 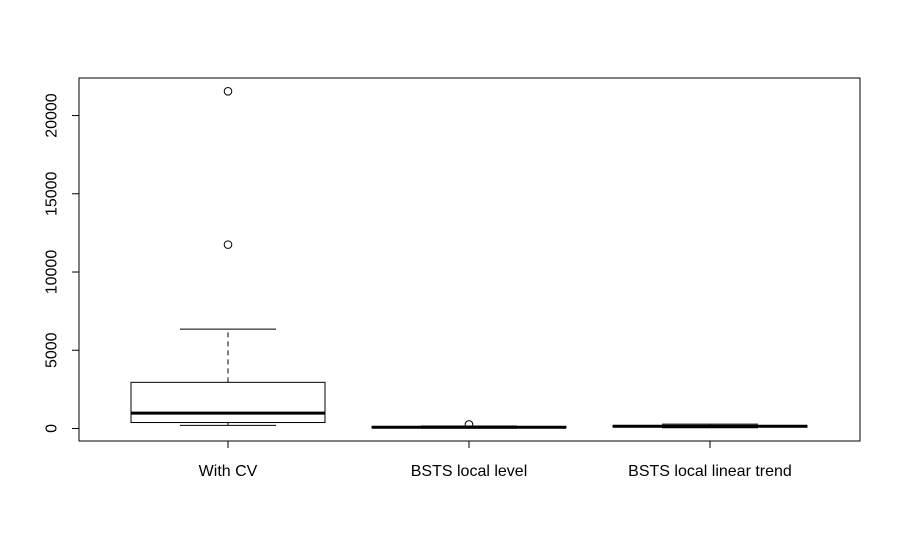 I want to click on y-tick-label: 10000, so click(x=52, y=272).